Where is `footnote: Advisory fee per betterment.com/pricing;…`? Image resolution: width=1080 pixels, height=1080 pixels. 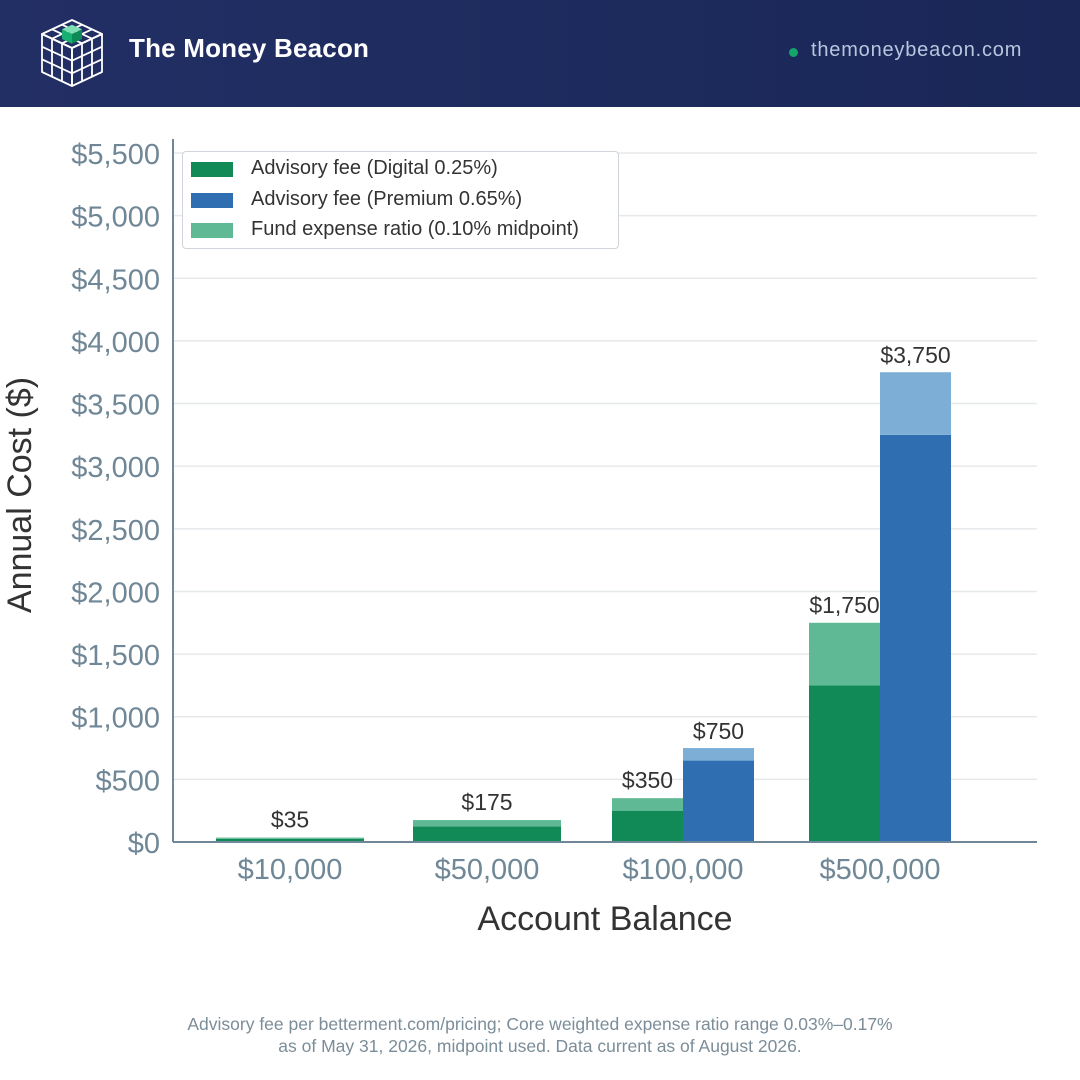
footnote: Advisory fee per betterment.com/pricing;… is located at coordinates (540, 1035).